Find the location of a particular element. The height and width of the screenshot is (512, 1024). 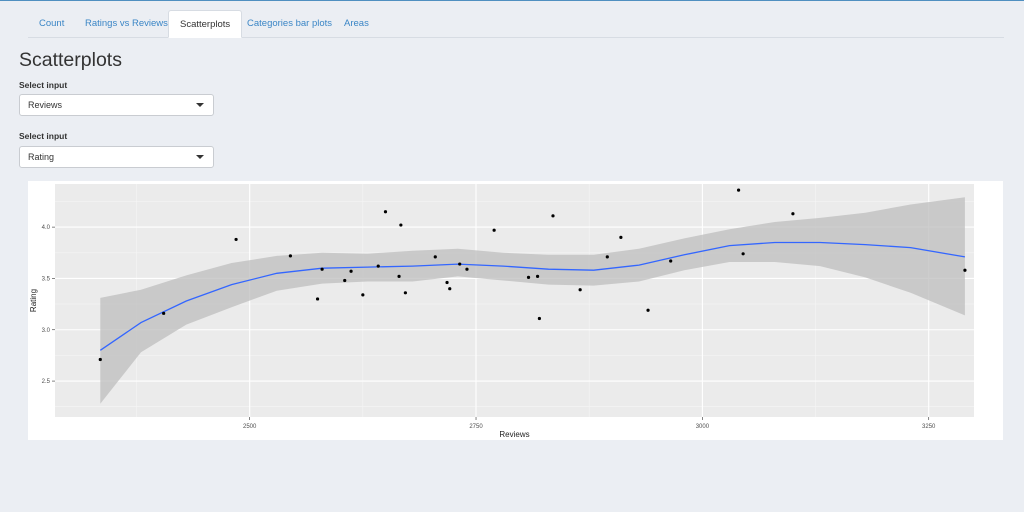

select-x-value: Reviews is located at coordinates (45, 105).